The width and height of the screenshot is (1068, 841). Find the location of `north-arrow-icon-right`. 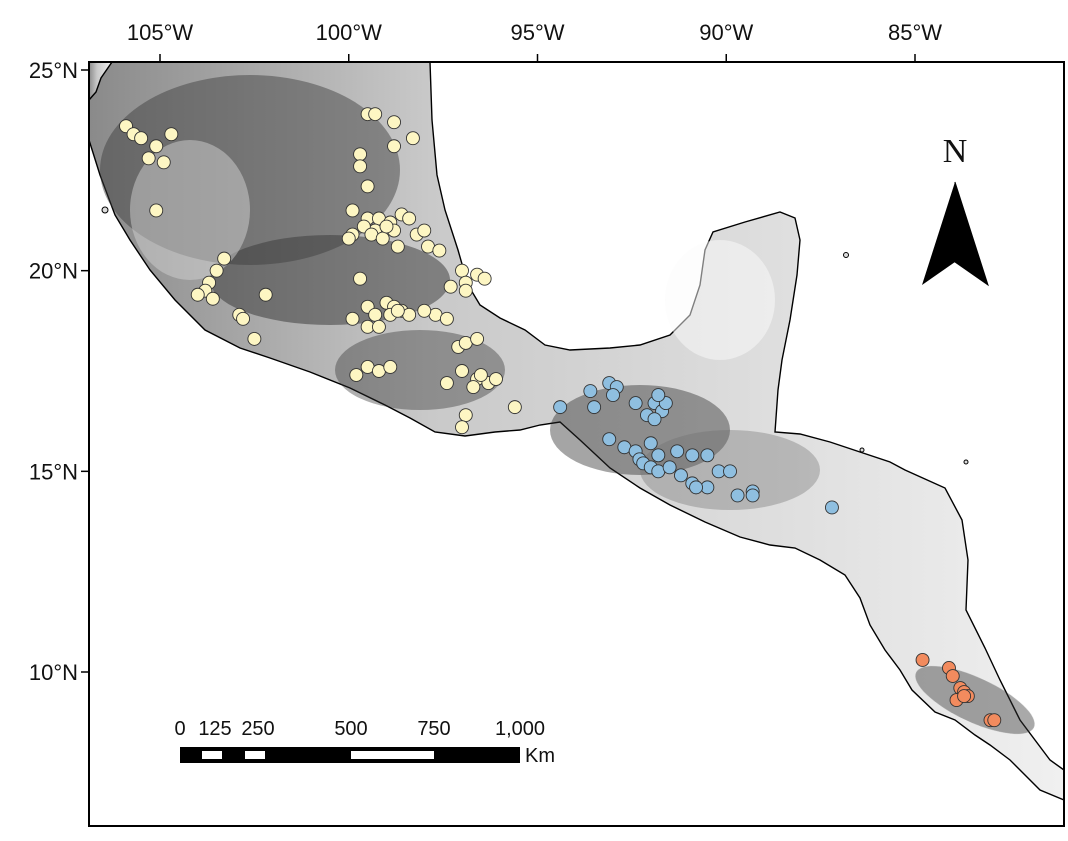

north-arrow-icon-right is located at coordinates (971, 234).